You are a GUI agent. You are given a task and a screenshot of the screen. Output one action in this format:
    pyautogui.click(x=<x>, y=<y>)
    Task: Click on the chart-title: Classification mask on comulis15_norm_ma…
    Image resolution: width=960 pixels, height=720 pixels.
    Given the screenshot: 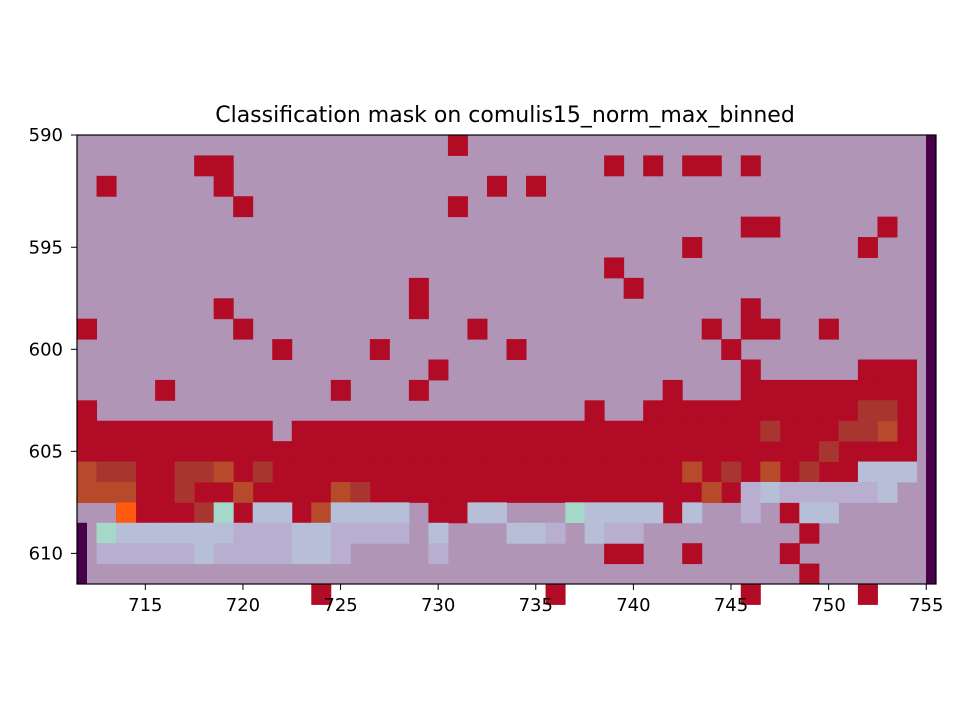 What is the action you would take?
    pyautogui.click(x=505, y=115)
    